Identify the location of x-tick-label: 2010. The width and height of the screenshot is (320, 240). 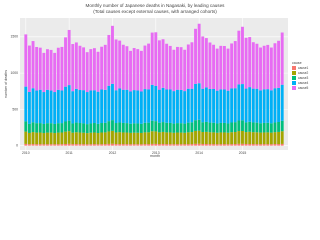
(26, 153).